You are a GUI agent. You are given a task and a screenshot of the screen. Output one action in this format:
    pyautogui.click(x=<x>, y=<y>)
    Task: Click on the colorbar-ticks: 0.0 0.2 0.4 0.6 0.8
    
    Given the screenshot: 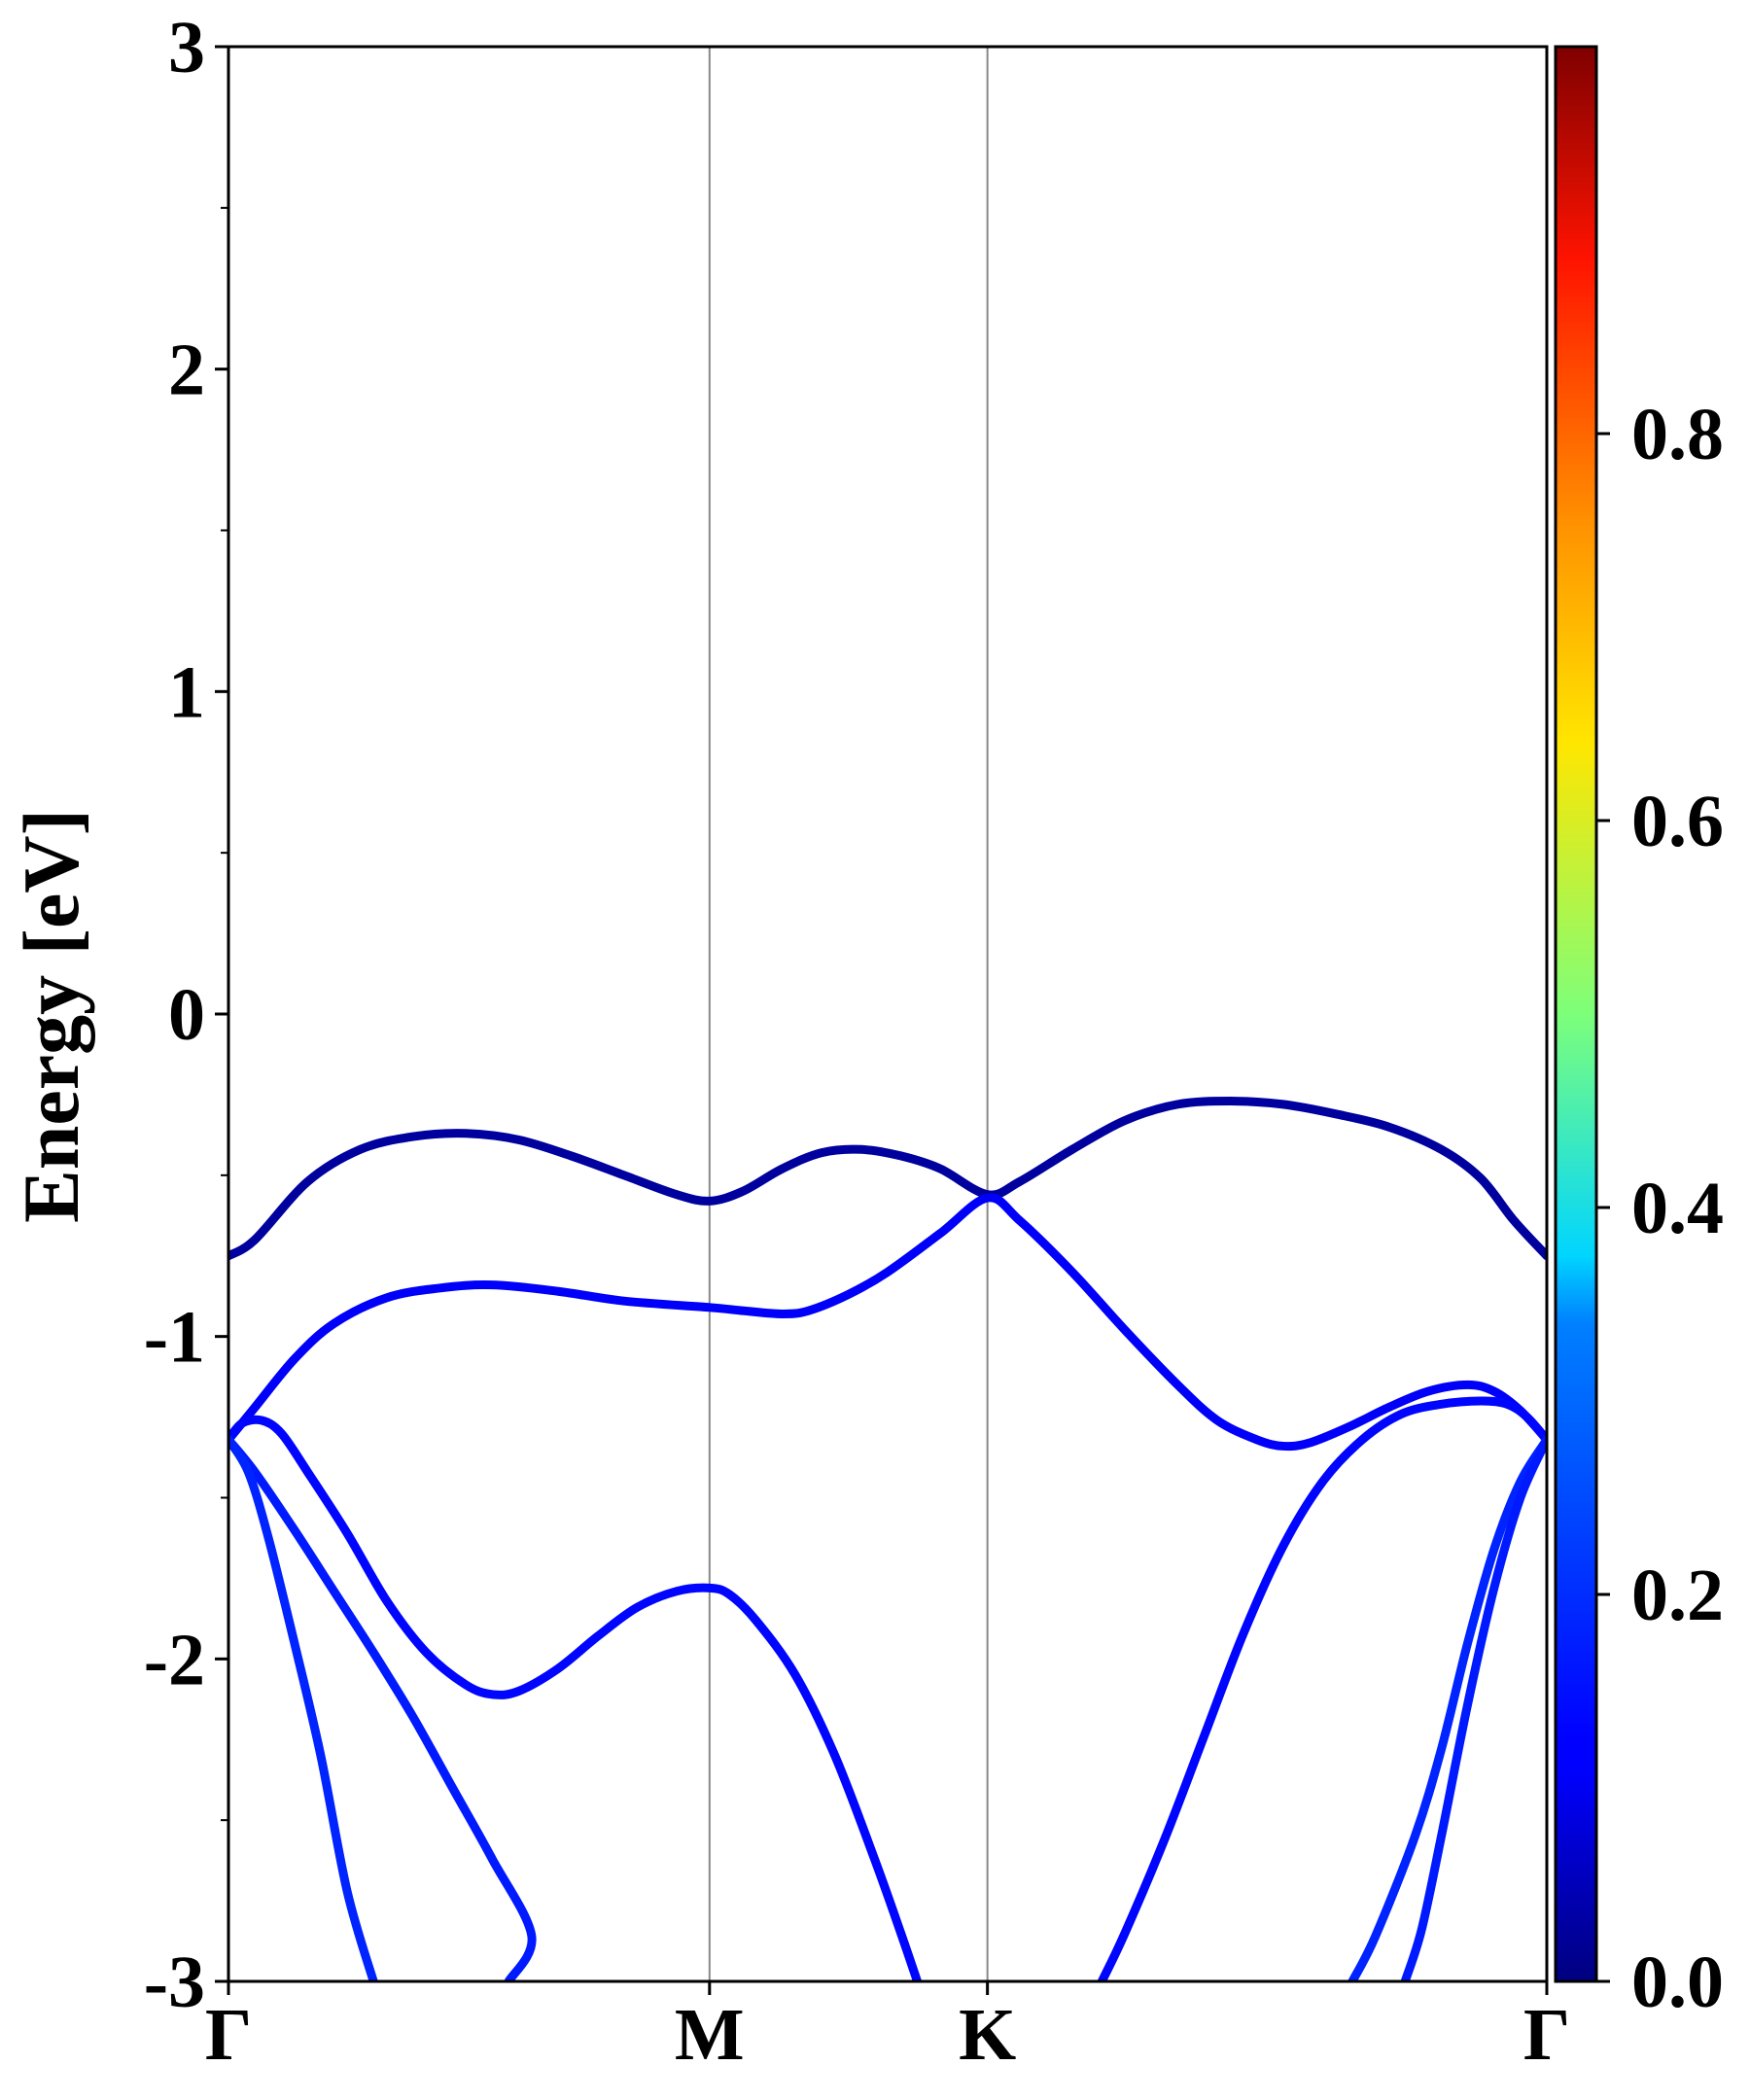 What is the action you would take?
    pyautogui.click(x=1660, y=1208)
    